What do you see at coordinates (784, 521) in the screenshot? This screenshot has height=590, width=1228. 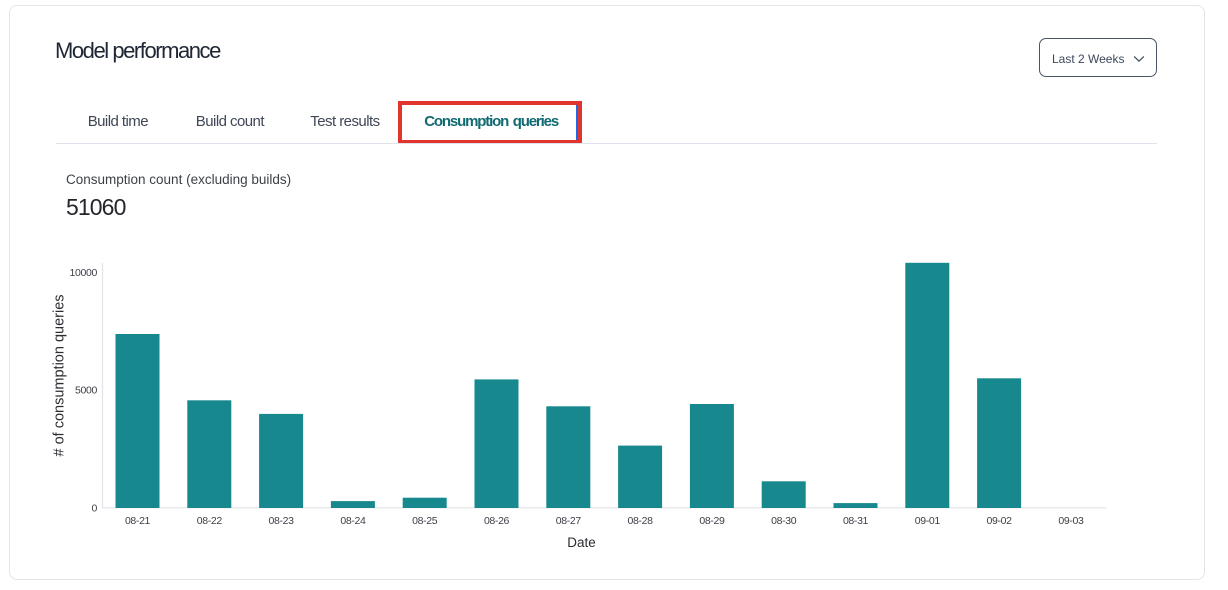 I see `svg-text: 08-30` at bounding box center [784, 521].